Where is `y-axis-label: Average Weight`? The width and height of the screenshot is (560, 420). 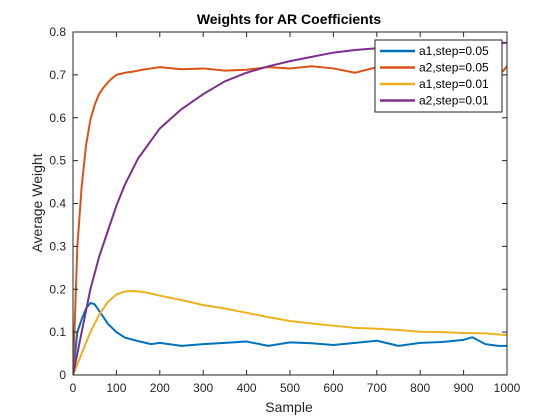 y-axis-label: Average Weight is located at coordinates (37, 202).